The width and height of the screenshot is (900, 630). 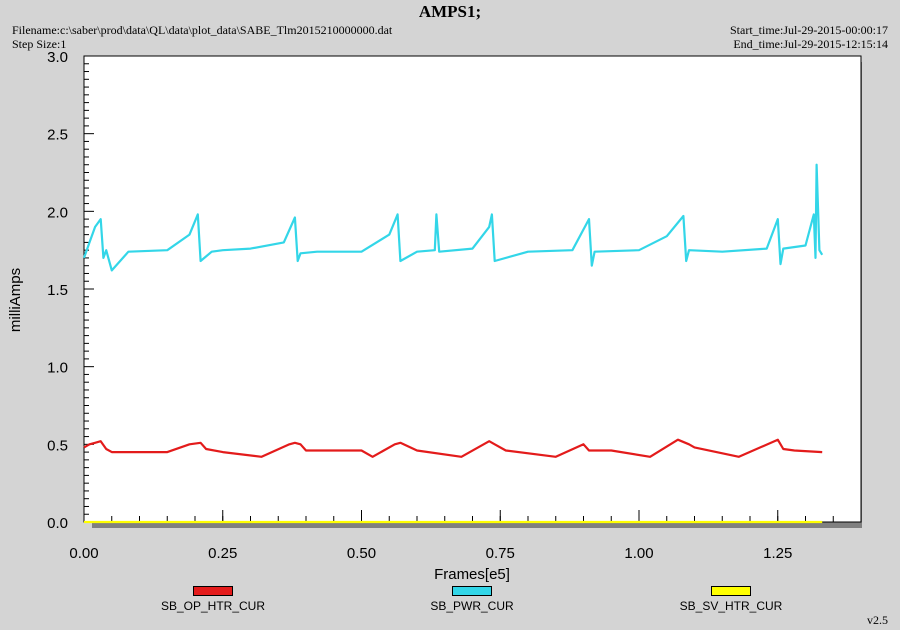 What do you see at coordinates (777, 553) in the screenshot?
I see `x-tick-label: 1.25` at bounding box center [777, 553].